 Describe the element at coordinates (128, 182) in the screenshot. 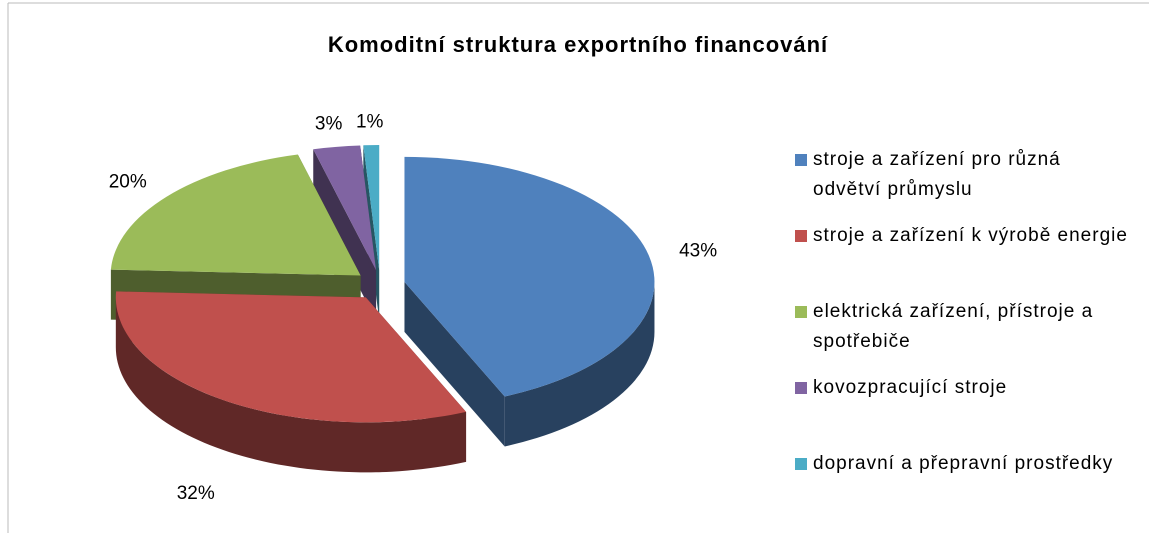

I see `data-label: 20%` at that location.